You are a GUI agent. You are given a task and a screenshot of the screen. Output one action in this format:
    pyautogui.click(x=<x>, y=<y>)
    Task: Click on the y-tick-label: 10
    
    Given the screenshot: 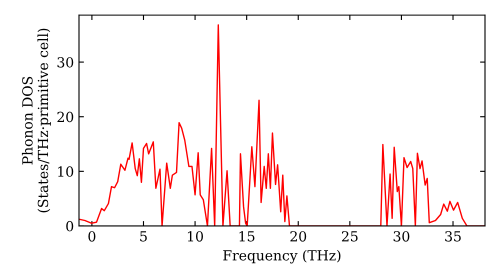 What is the action you would take?
    pyautogui.click(x=66, y=171)
    